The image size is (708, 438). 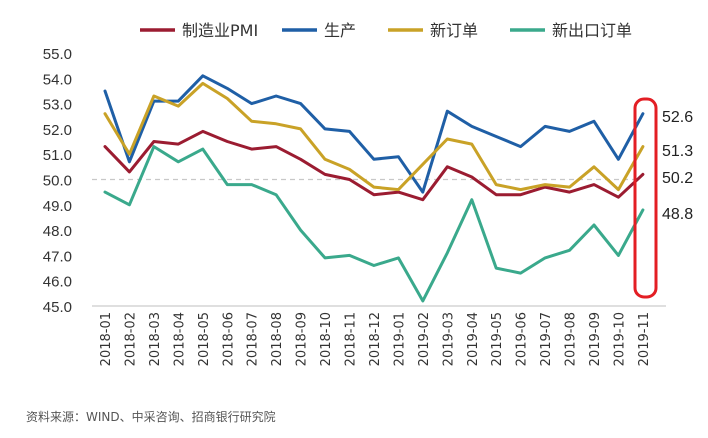 What do you see at coordinates (399, 339) in the screenshot?
I see `x-tick-label: 2019-01` at bounding box center [399, 339].